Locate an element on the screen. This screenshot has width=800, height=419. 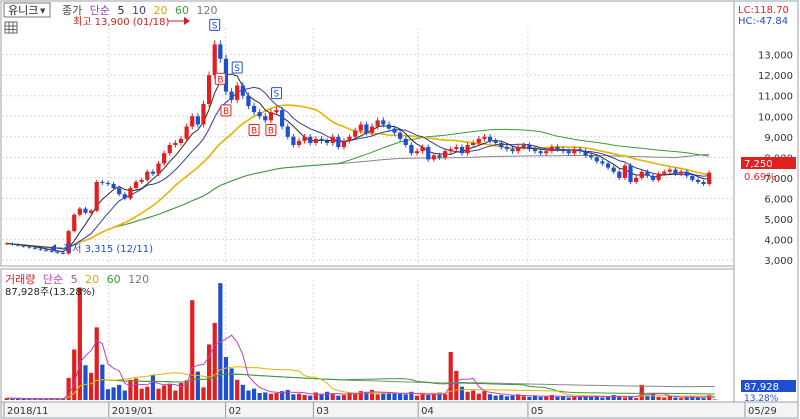
legend-ma20: 20 is located at coordinates (161, 10).